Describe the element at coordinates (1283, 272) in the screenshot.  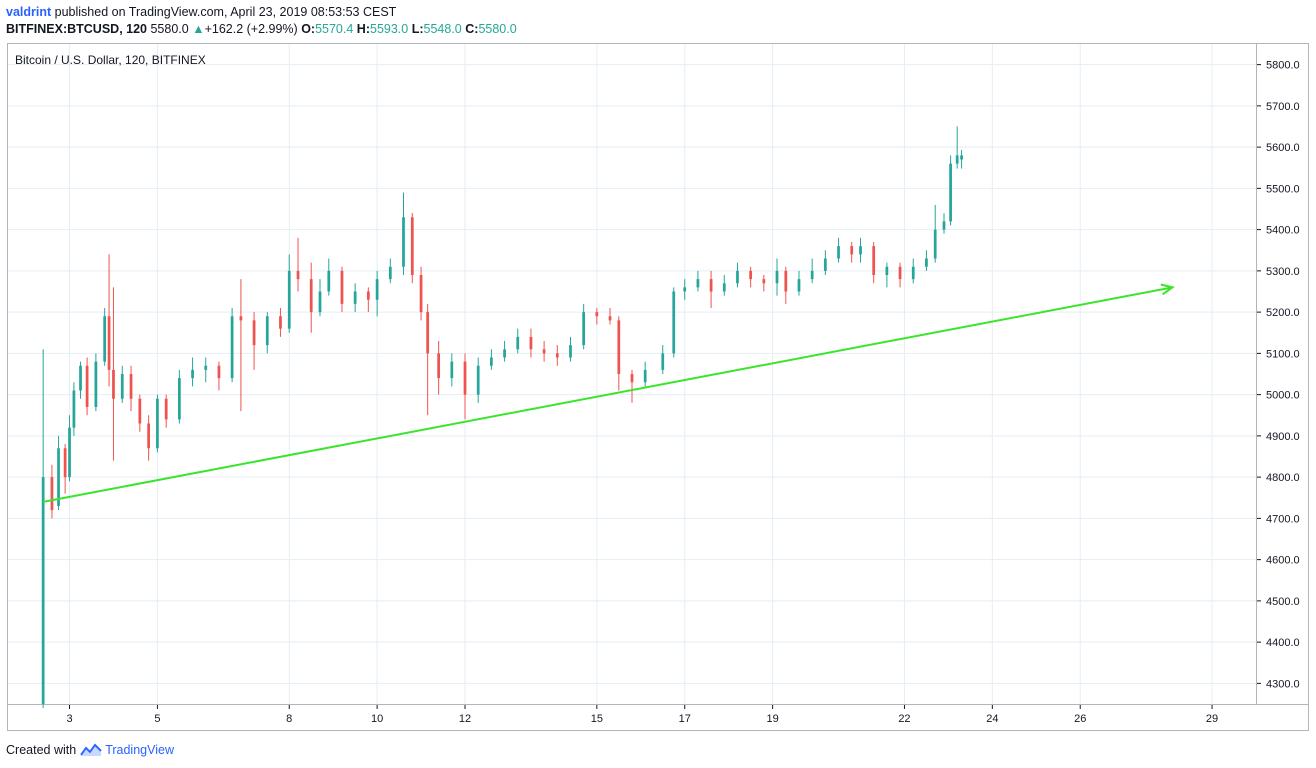
I see `price-tick-label: 5300.0` at that location.